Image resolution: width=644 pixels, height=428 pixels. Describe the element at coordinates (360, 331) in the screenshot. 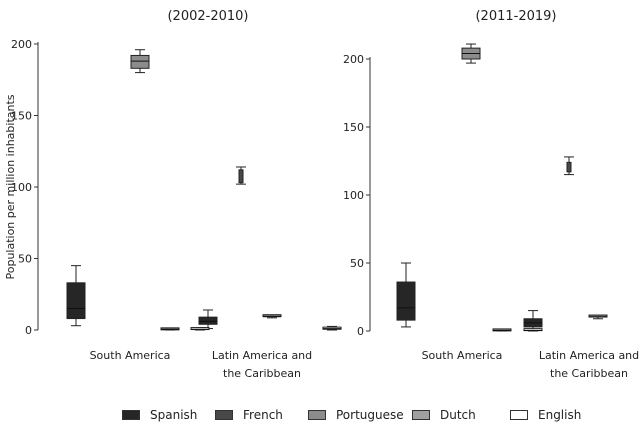

I see `panel-2-y-tick-label: 0` at that location.